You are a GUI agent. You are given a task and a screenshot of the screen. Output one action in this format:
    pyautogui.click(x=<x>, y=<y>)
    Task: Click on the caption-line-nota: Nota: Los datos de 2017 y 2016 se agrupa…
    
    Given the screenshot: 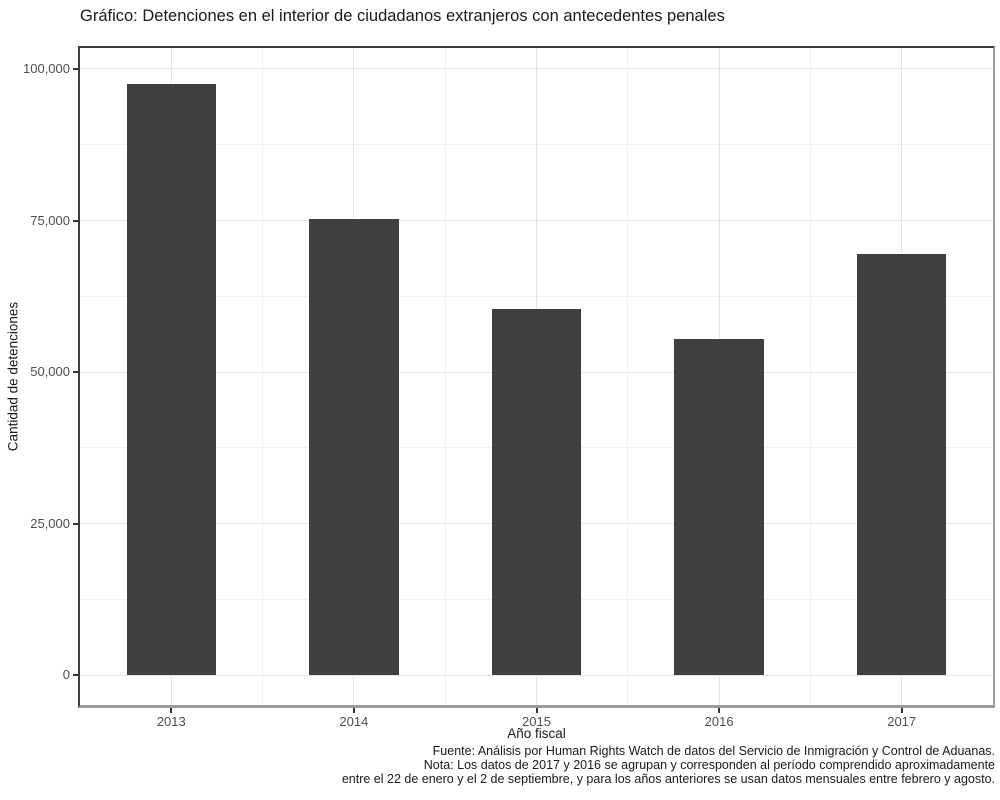 What is the action you would take?
    pyautogui.click(x=709, y=765)
    